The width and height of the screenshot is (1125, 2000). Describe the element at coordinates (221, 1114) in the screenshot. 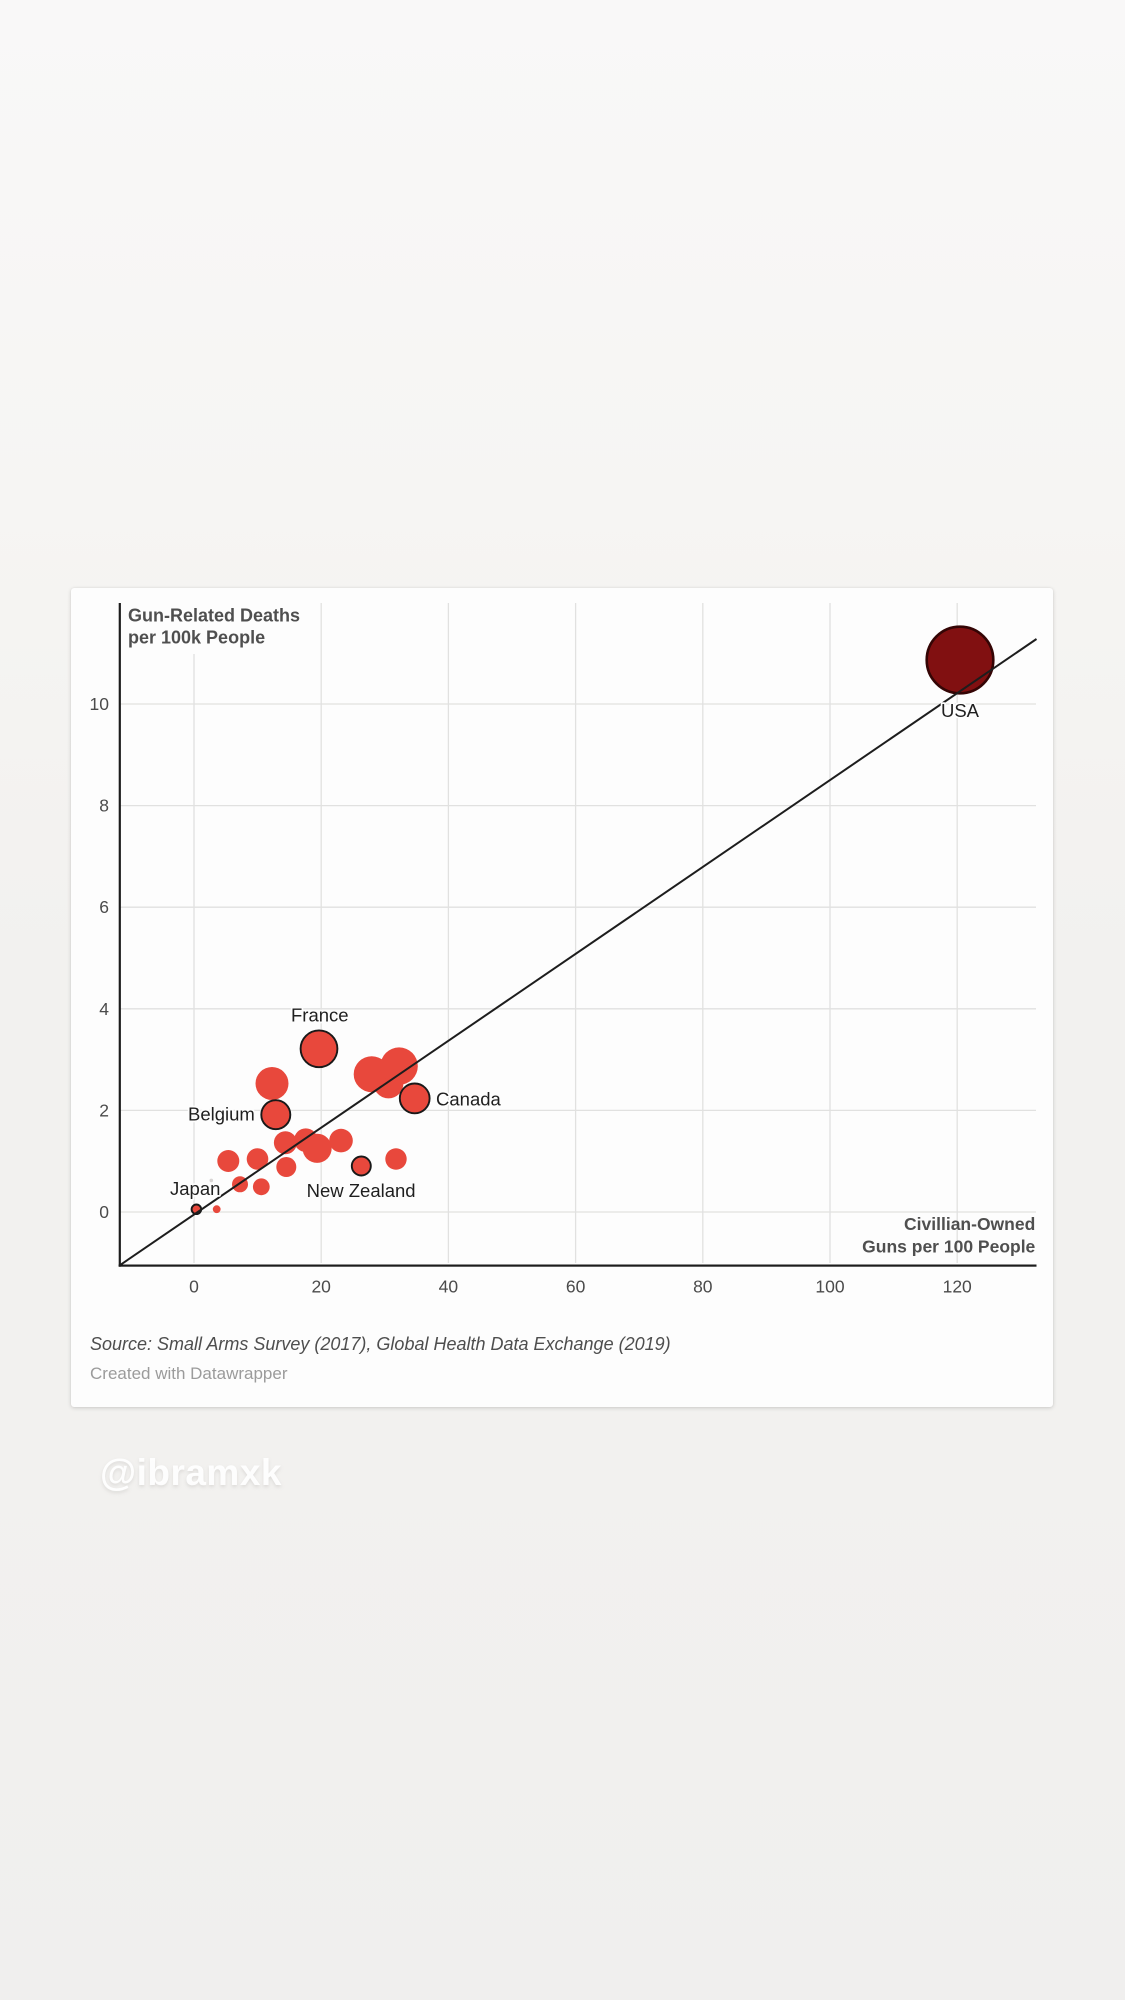

I see `svg-text: Belgium` at that location.